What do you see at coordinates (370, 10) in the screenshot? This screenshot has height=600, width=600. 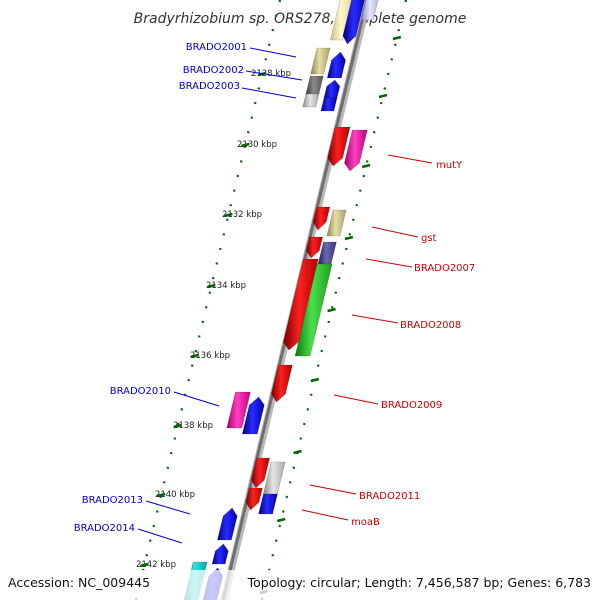 I see `gene-lav-top` at bounding box center [370, 10].